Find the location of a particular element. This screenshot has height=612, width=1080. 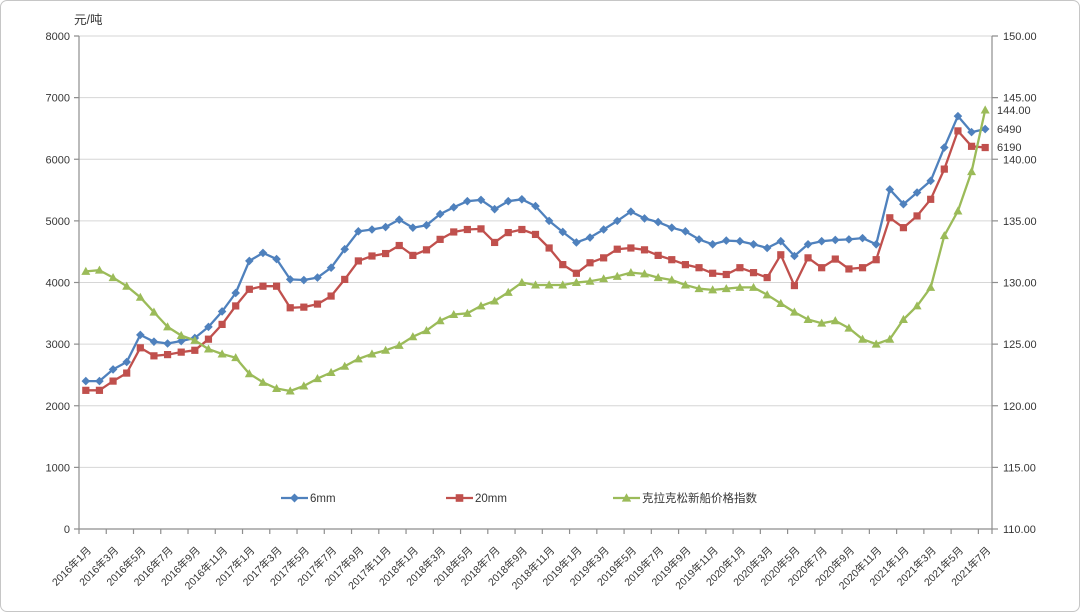

index-end-value-label: 144.00 is located at coordinates (1014, 111).